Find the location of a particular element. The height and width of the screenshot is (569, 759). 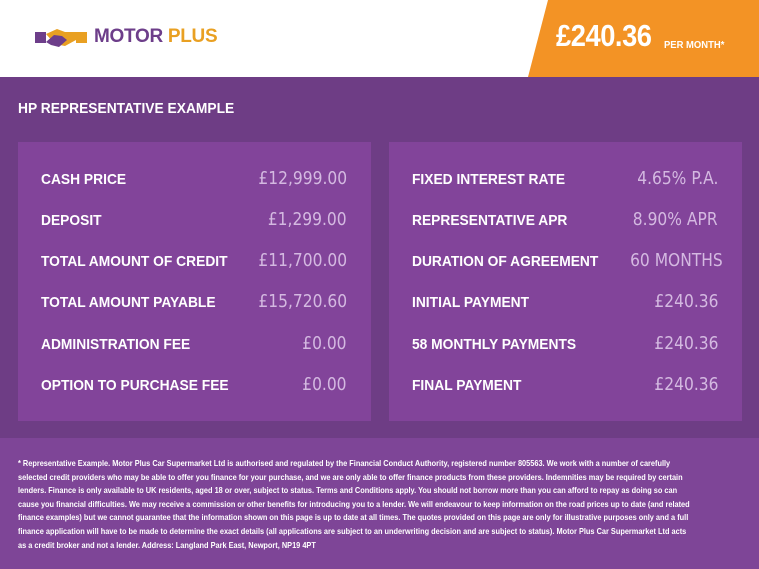

finance-label: ADMINISTRATION FEE is located at coordinates (116, 344).